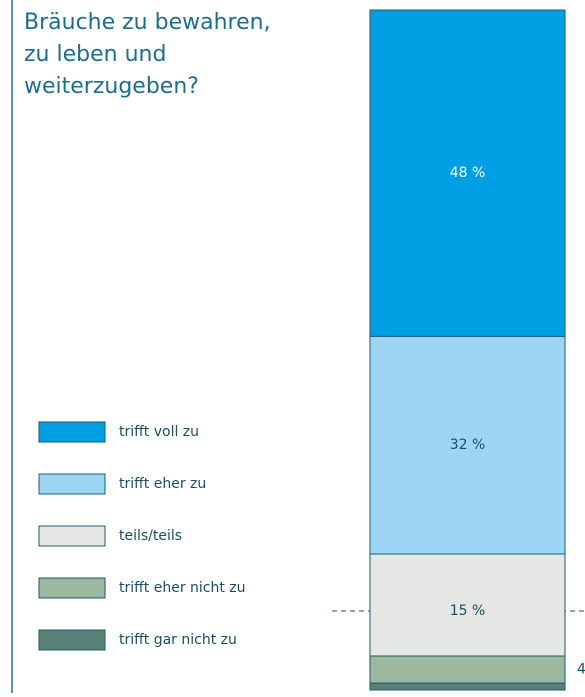 The height and width of the screenshot is (697, 585). Describe the element at coordinates (581, 670) in the screenshot. I see `data-label: 4 %` at that location.